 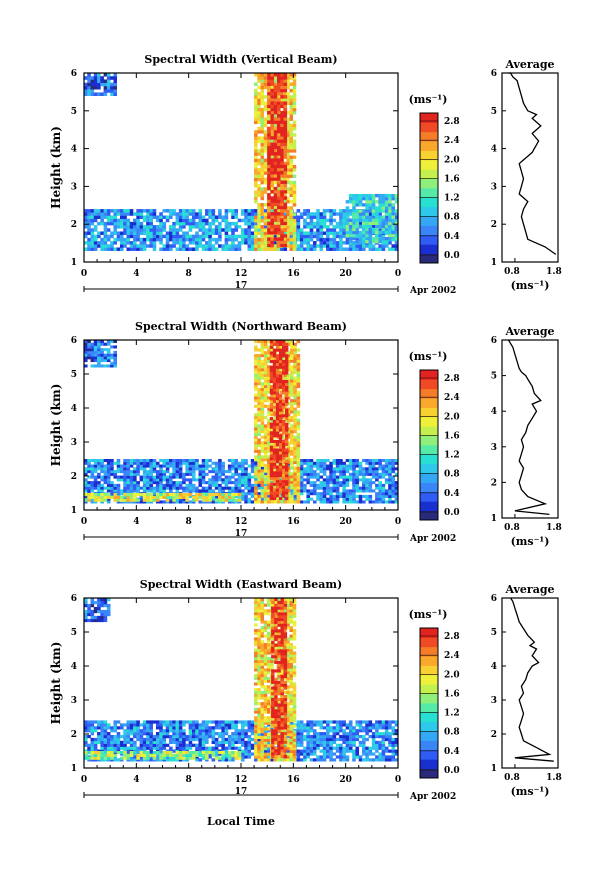 I want to click on avg-y-tick-label: 5, so click(x=494, y=377).